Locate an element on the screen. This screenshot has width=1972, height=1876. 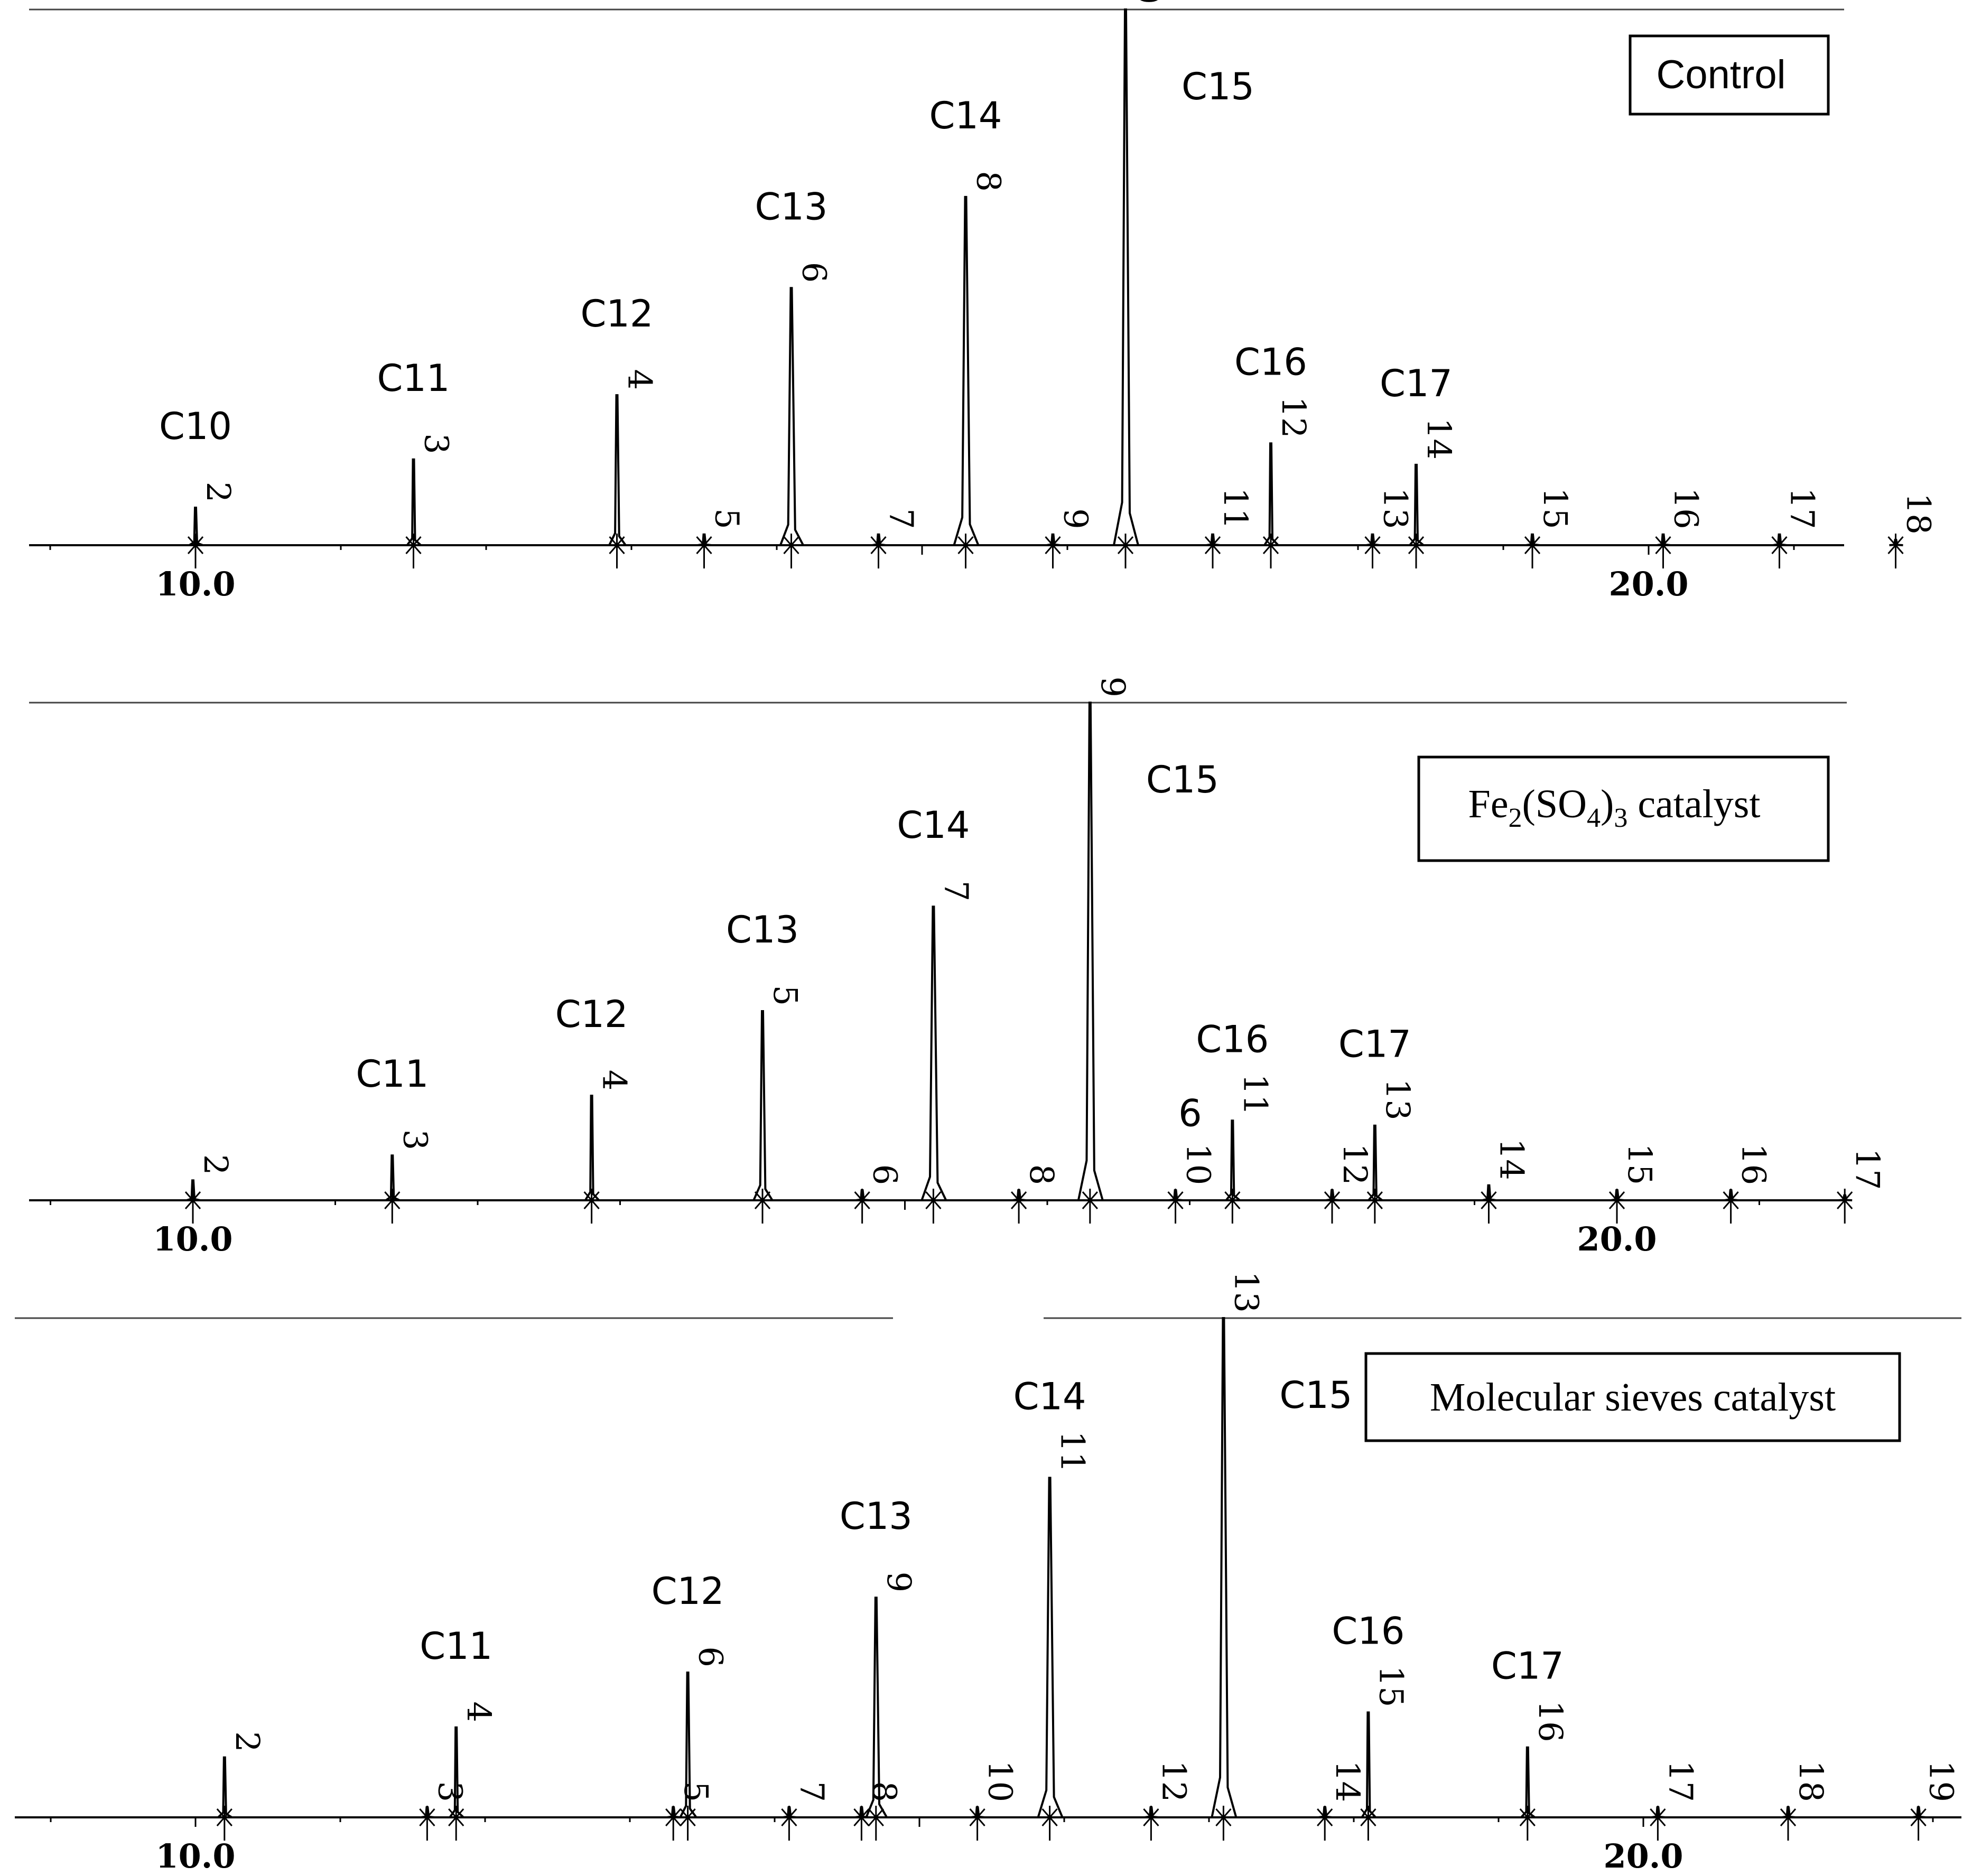
legend-part: catalyst is located at coordinates (1694, 804).